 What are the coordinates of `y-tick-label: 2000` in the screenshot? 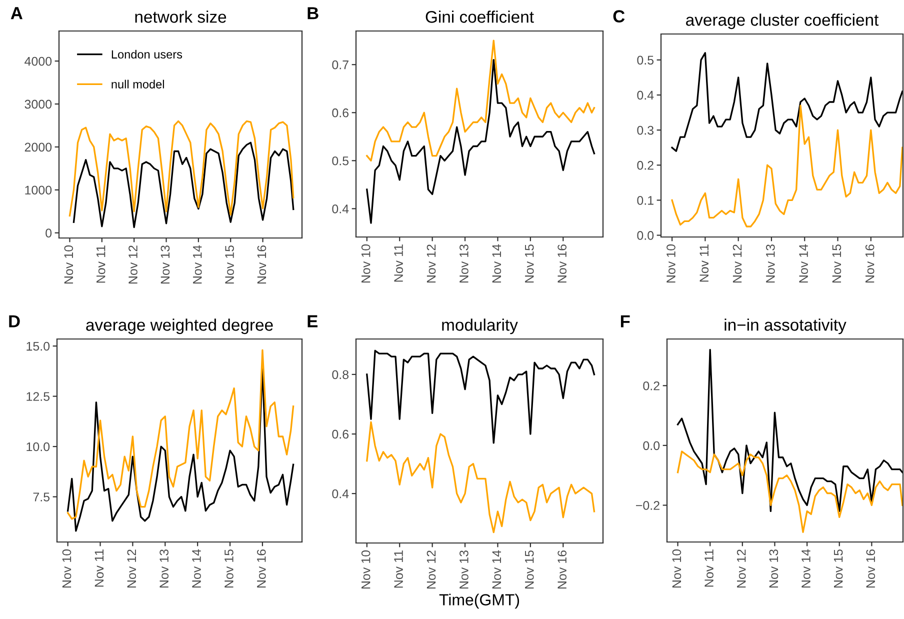 It's located at (38, 147).